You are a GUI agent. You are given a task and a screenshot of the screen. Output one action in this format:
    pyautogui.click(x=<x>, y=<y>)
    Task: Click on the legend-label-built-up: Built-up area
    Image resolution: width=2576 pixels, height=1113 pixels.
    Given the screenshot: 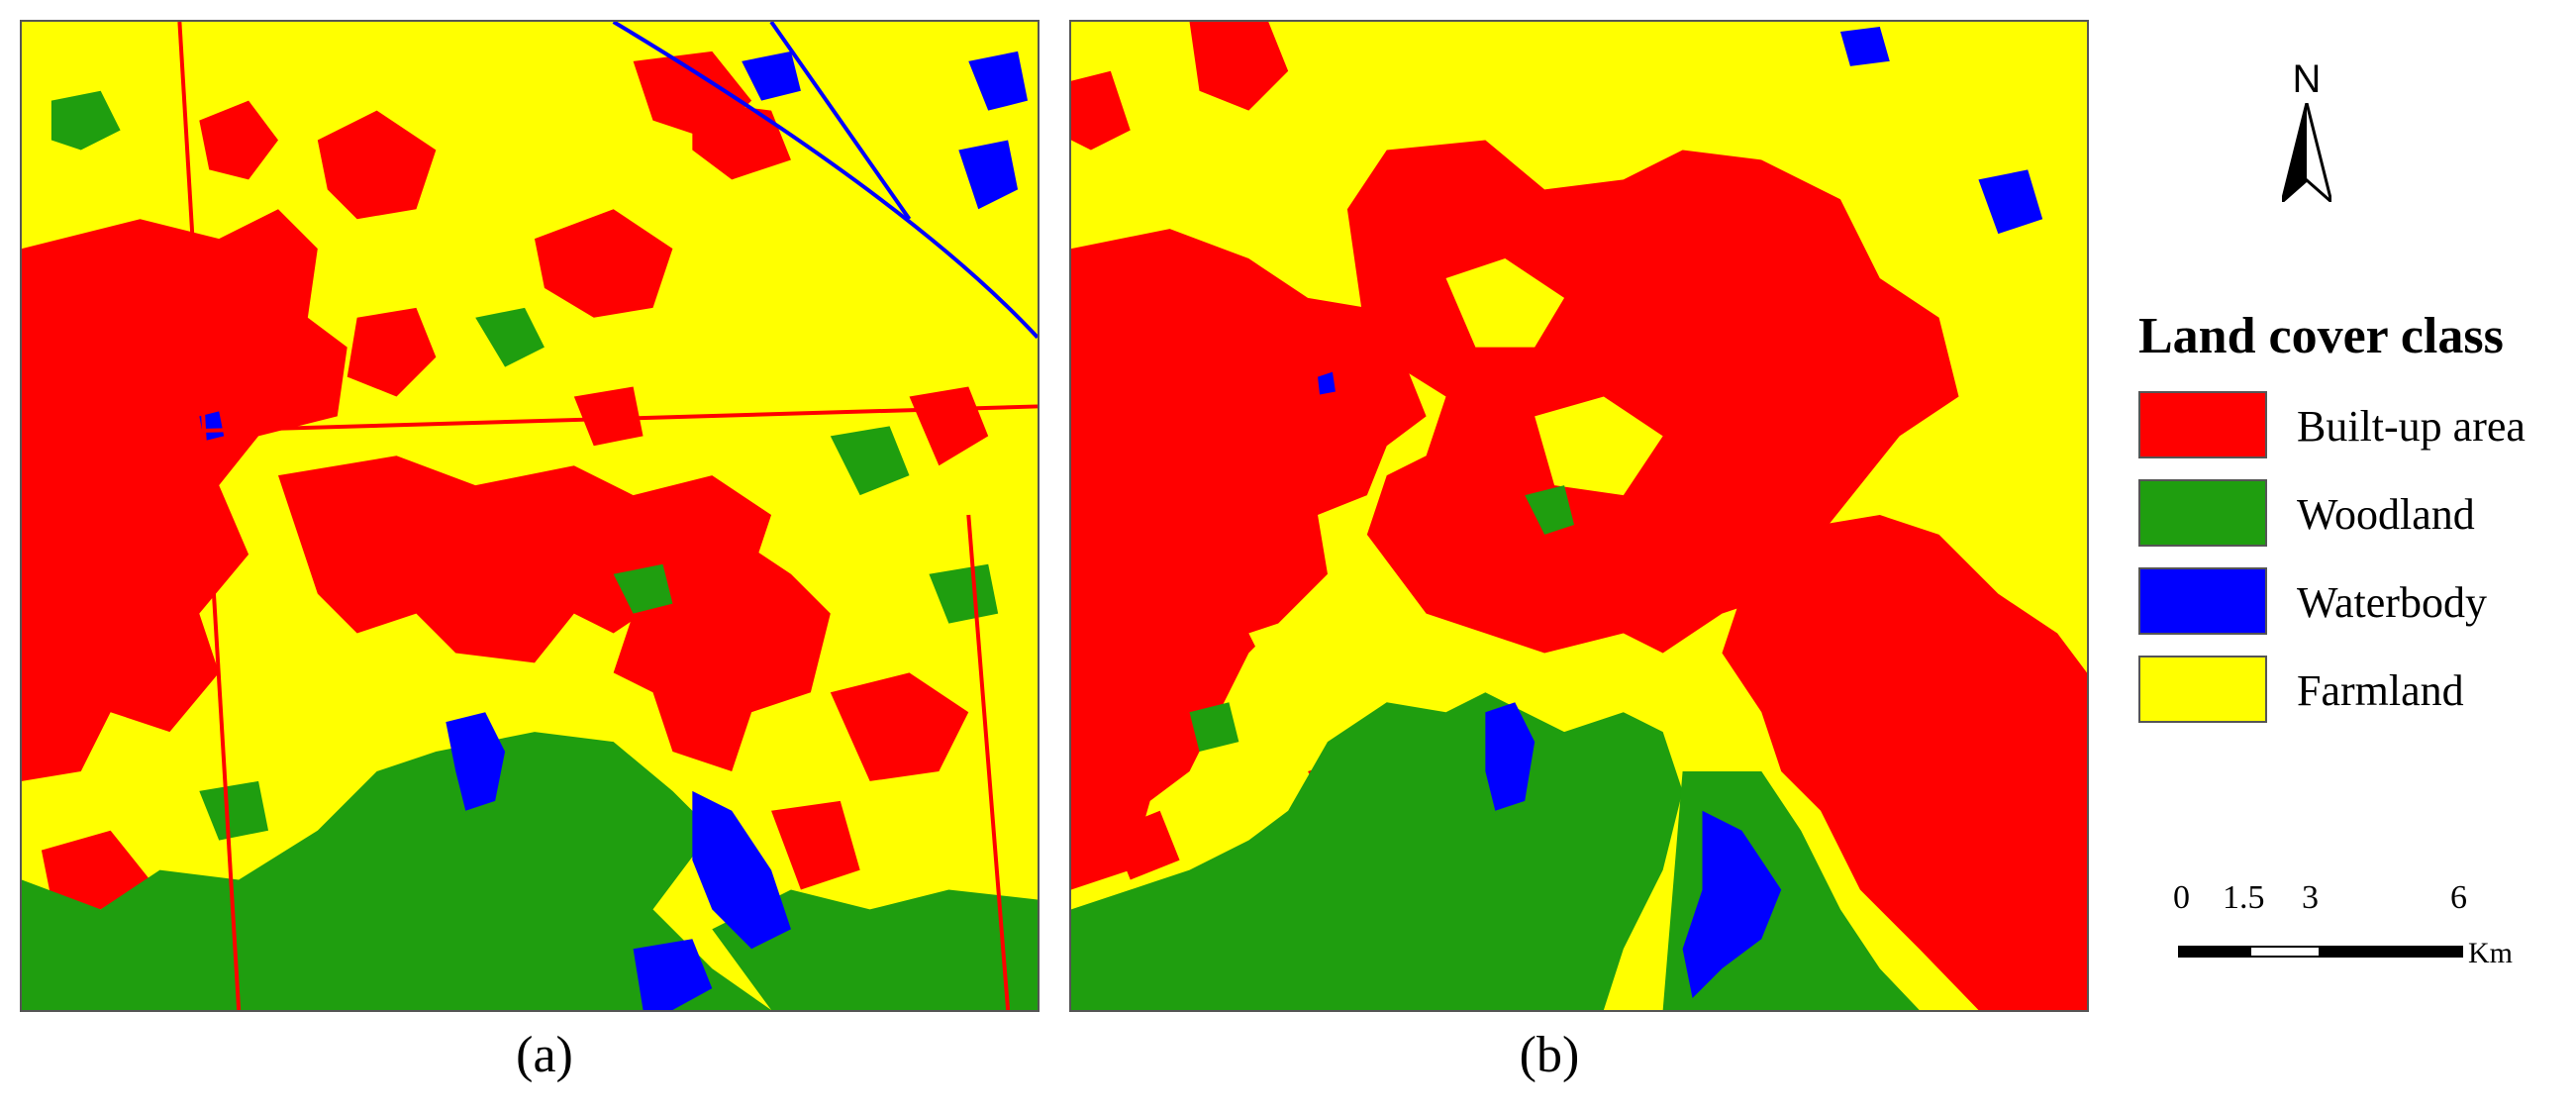 What is the action you would take?
    pyautogui.click(x=2411, y=426)
    